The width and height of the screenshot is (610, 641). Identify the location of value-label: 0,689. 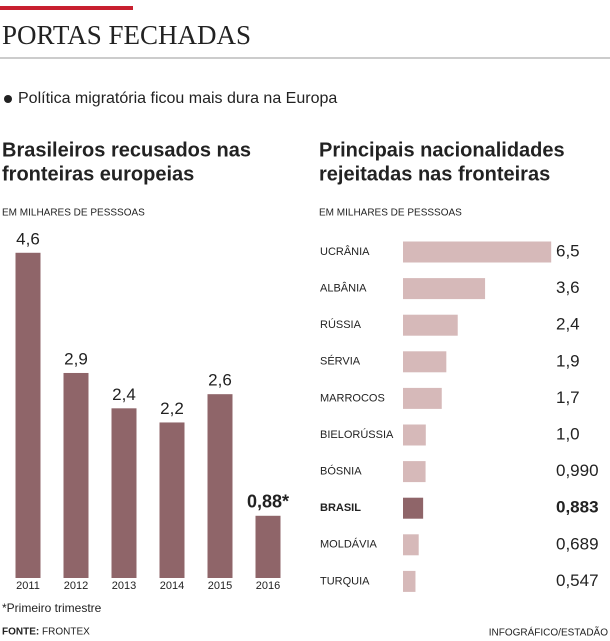
(577, 543).